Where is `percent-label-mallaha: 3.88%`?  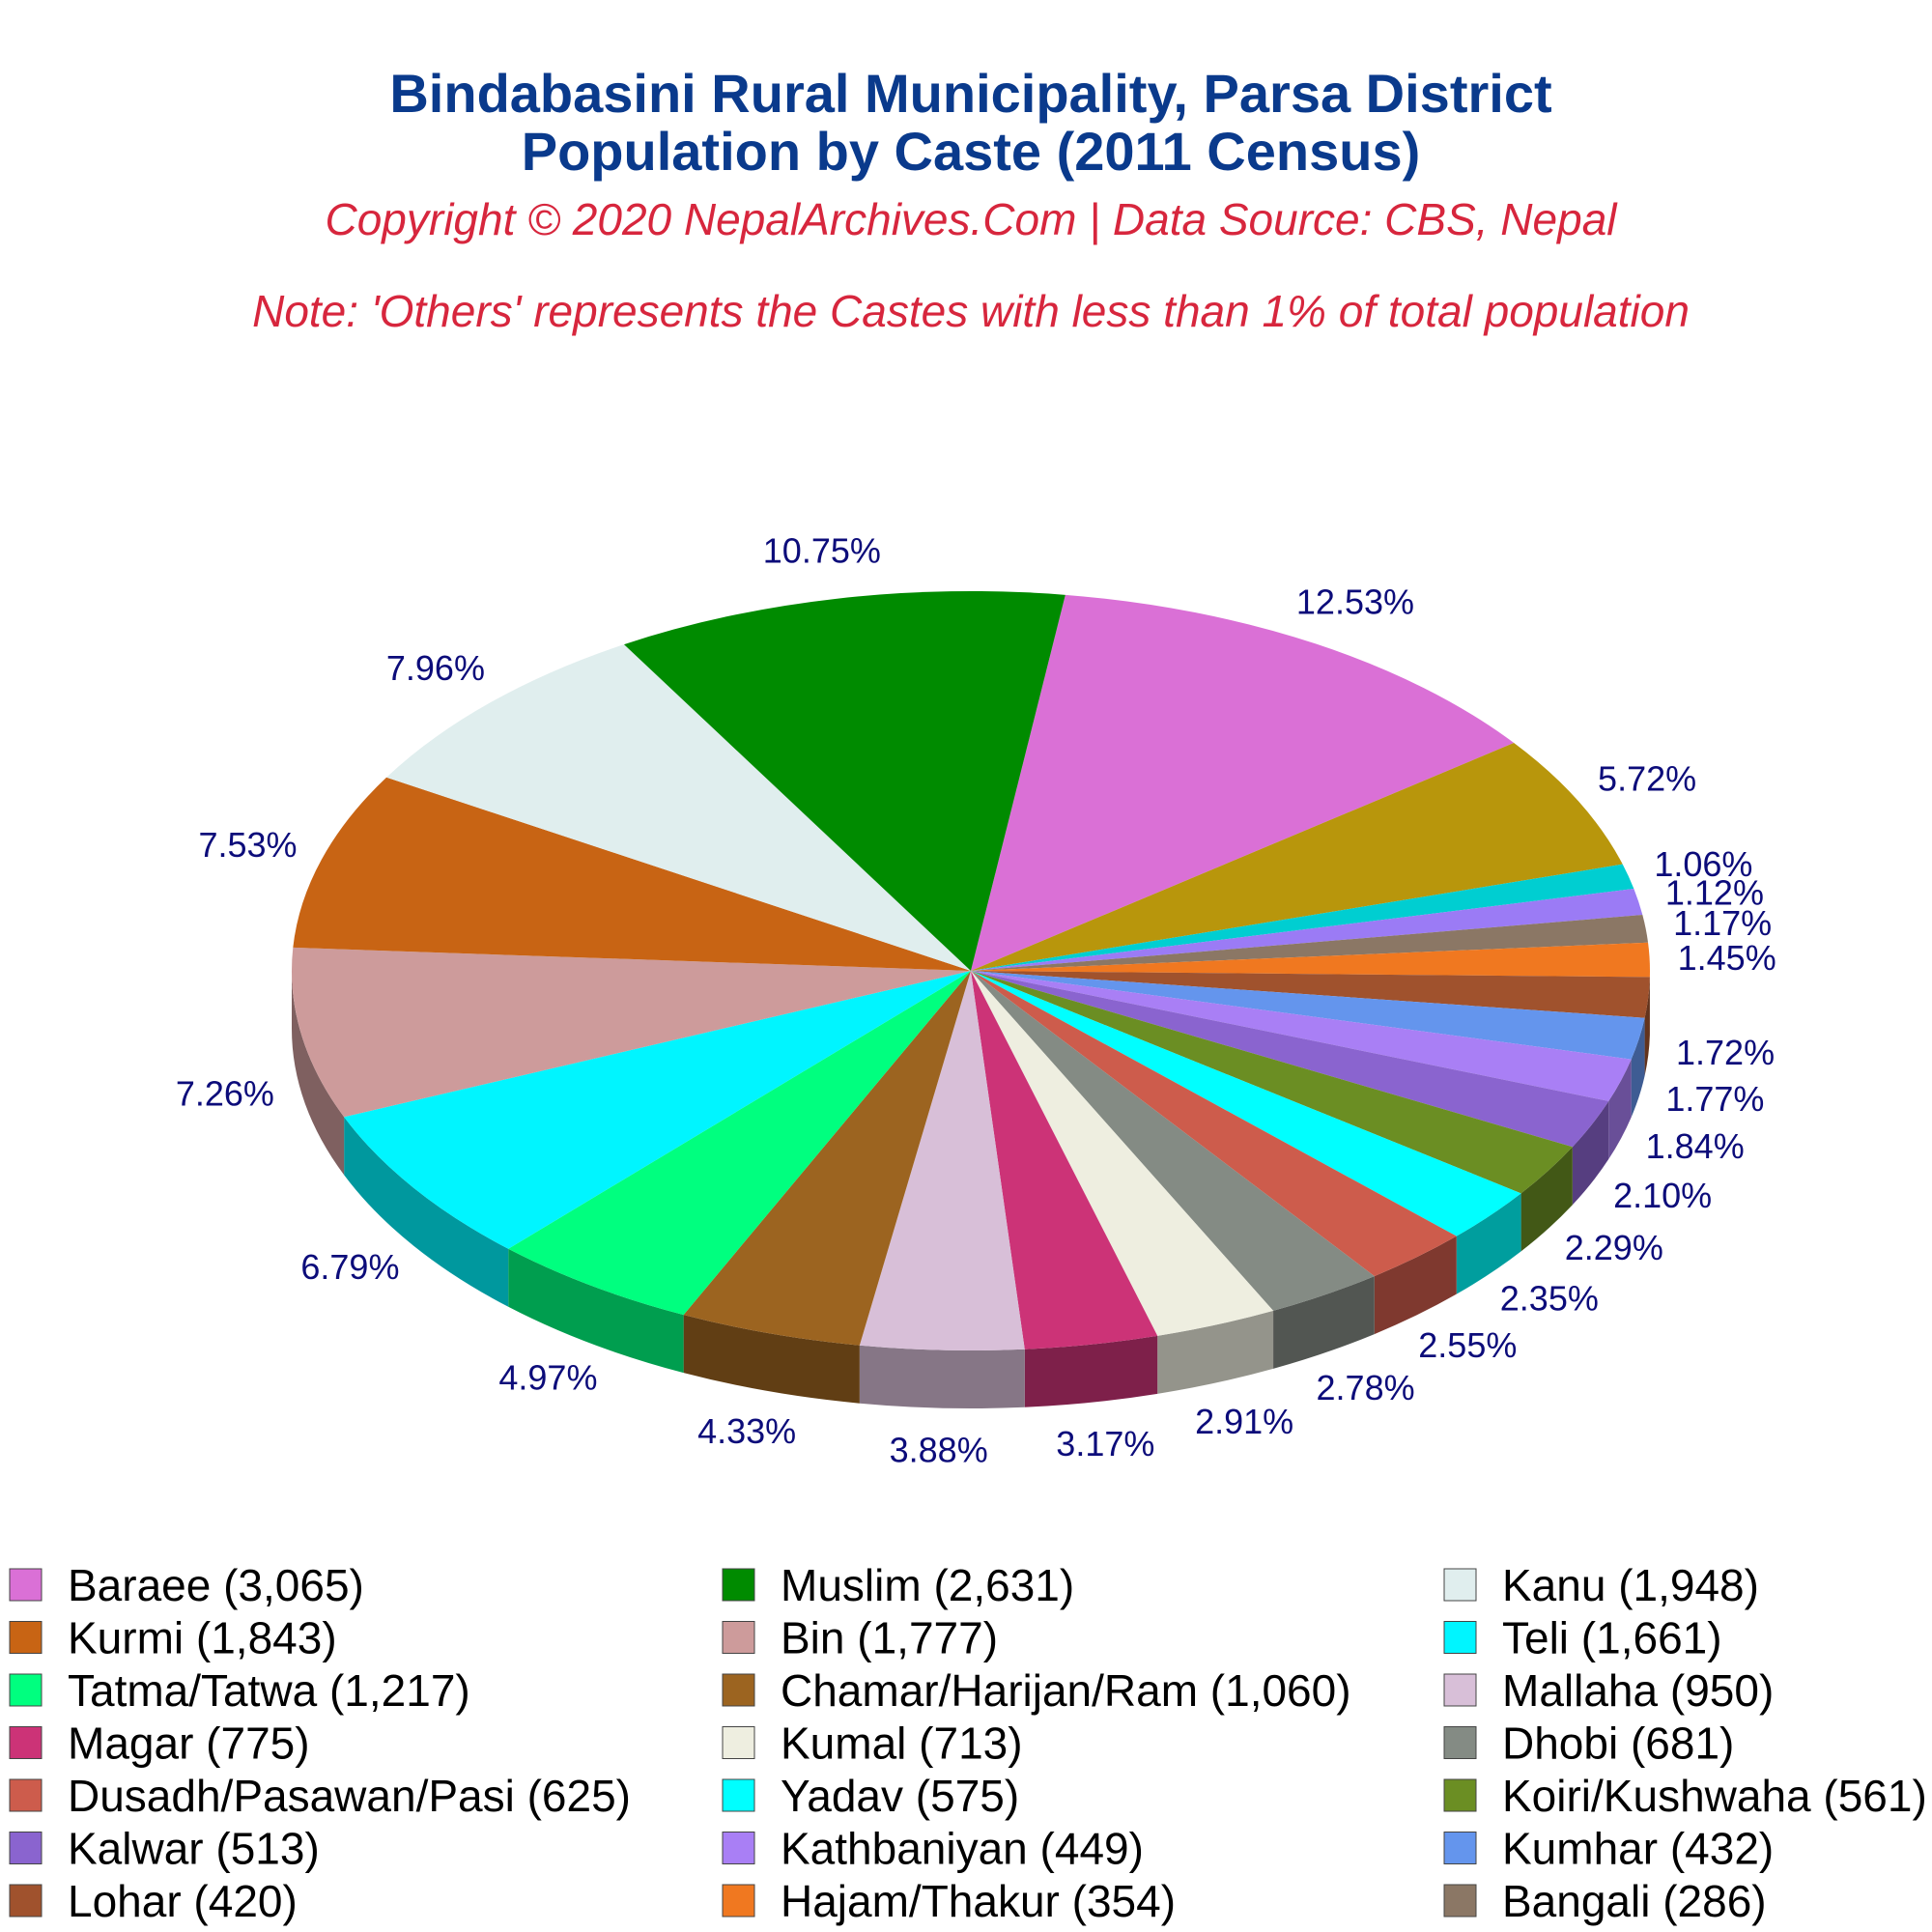
percent-label-mallaha: 3.88% is located at coordinates (939, 1450).